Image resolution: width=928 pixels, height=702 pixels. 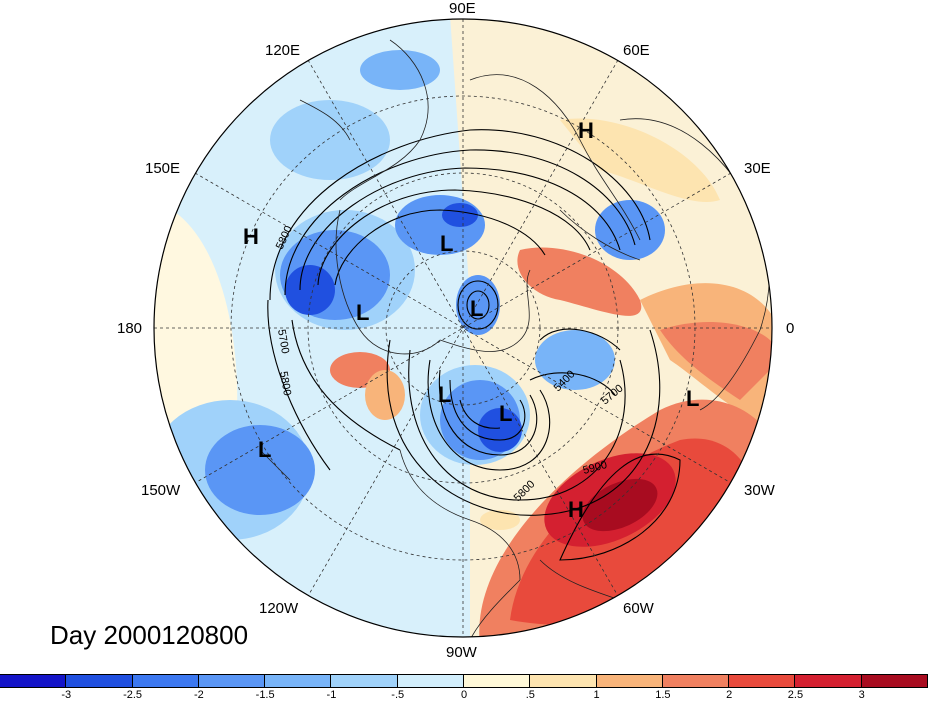 What do you see at coordinates (464, 695) in the screenshot?
I see `colorbar-tick-label: 0` at bounding box center [464, 695].